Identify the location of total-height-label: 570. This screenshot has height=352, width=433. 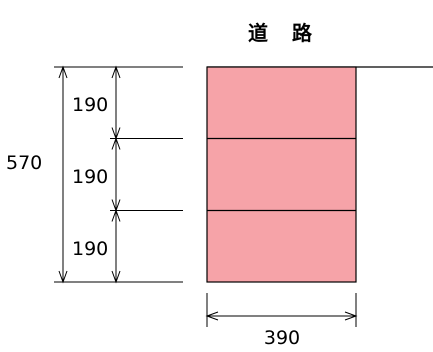
(24, 163).